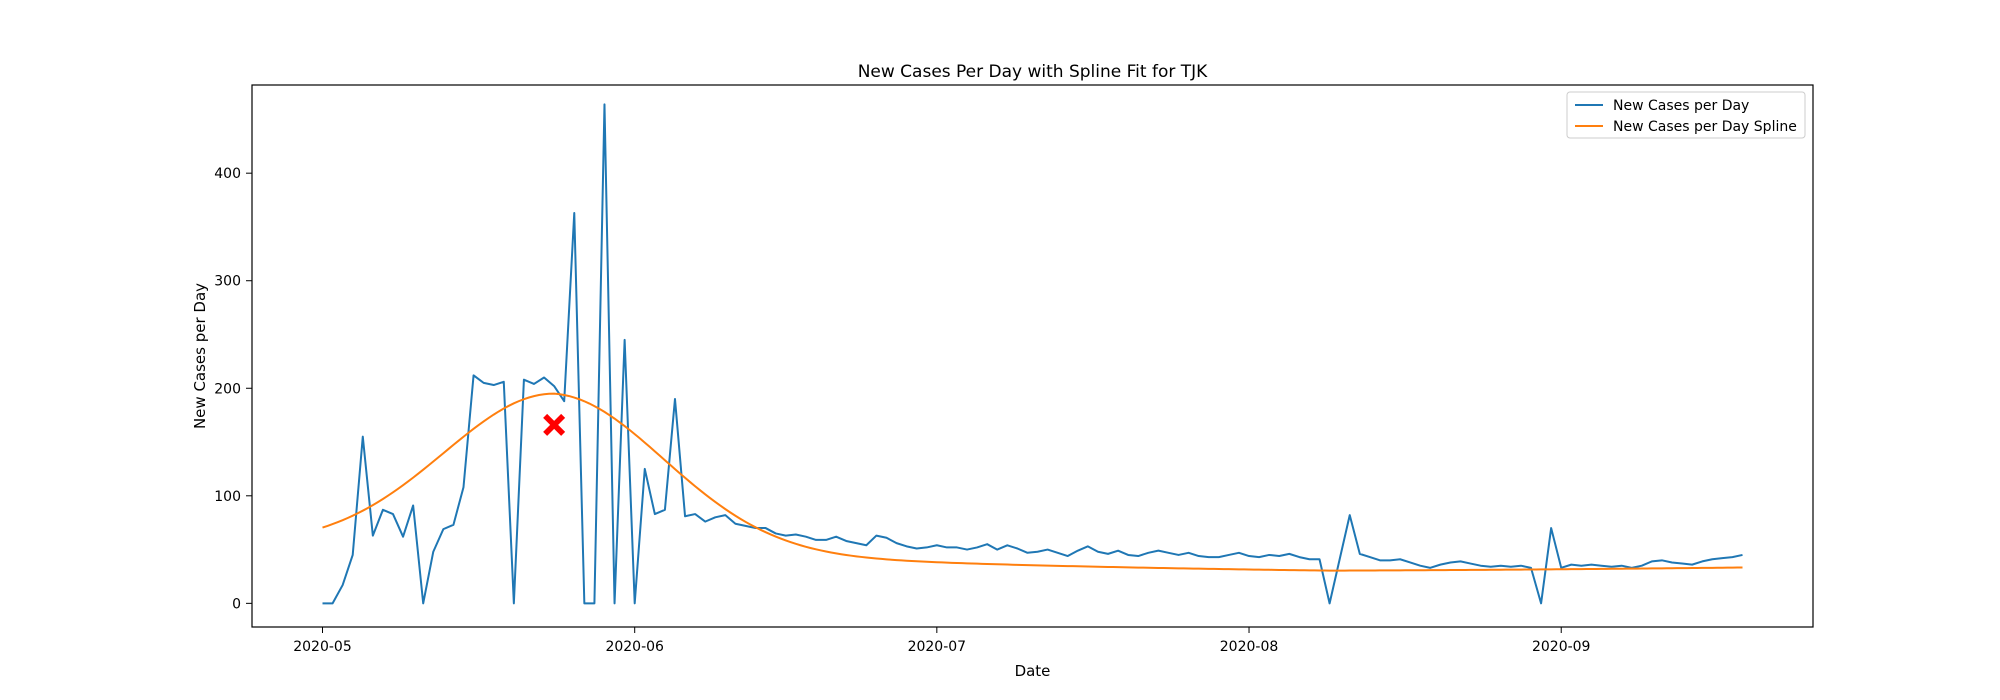 The image size is (2000, 700). What do you see at coordinates (227, 174) in the screenshot?
I see `y-tick-label: 400` at bounding box center [227, 174].